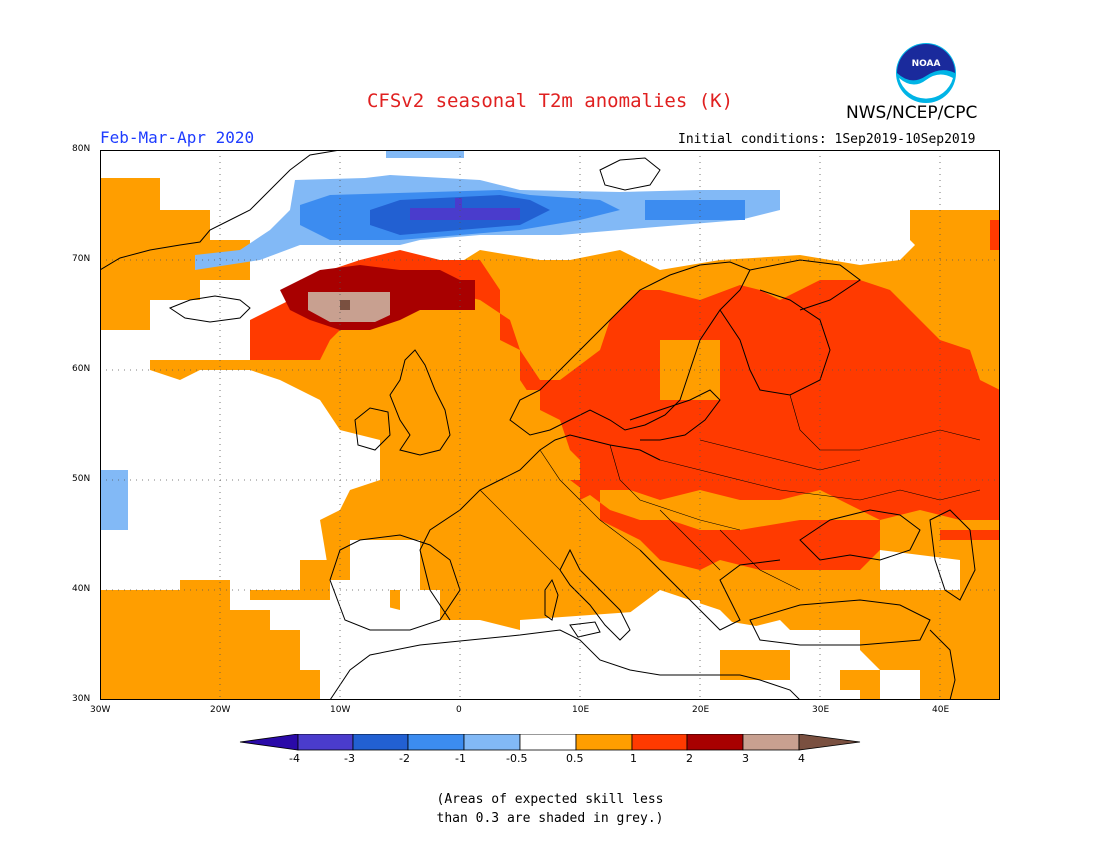 The image size is (1100, 850). What do you see at coordinates (492, 742) in the screenshot?
I see `colorbar-swatch-neg1-neg0.5` at bounding box center [492, 742].